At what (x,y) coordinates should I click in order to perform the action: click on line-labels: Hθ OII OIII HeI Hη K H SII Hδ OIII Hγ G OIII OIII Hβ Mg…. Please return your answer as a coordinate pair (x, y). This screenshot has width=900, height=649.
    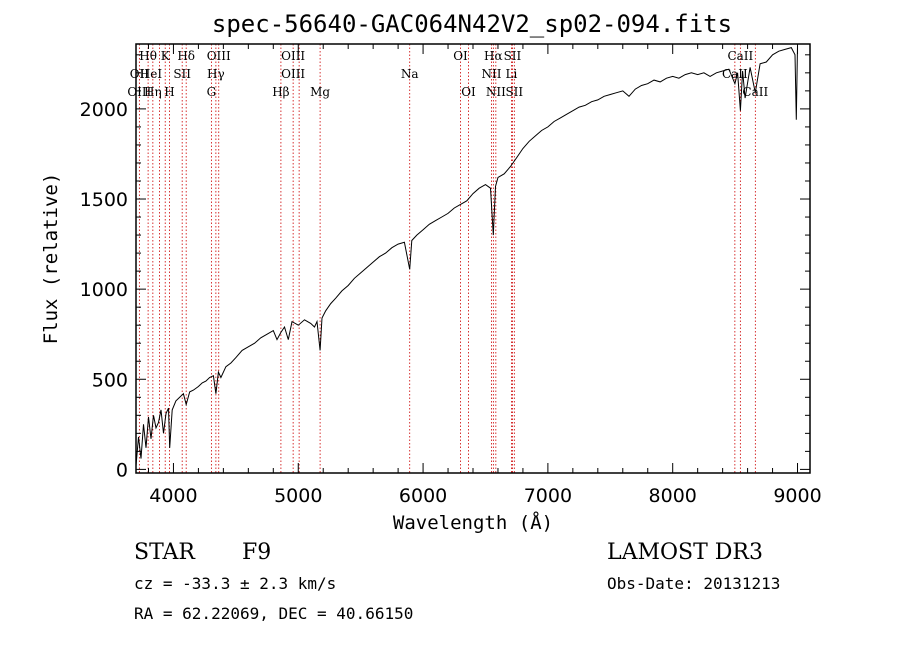
    Looking at the image, I should click on (447, 74).